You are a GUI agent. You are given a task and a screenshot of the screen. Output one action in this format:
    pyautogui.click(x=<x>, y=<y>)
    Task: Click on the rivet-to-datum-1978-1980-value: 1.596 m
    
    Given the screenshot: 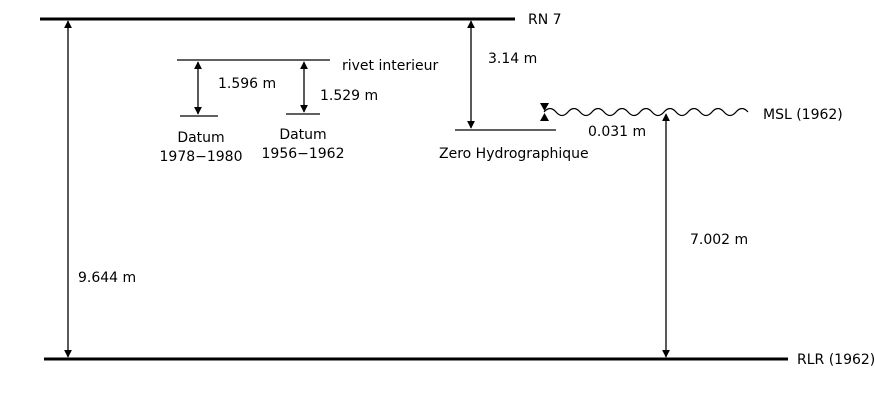 What is the action you would take?
    pyautogui.click(x=247, y=84)
    